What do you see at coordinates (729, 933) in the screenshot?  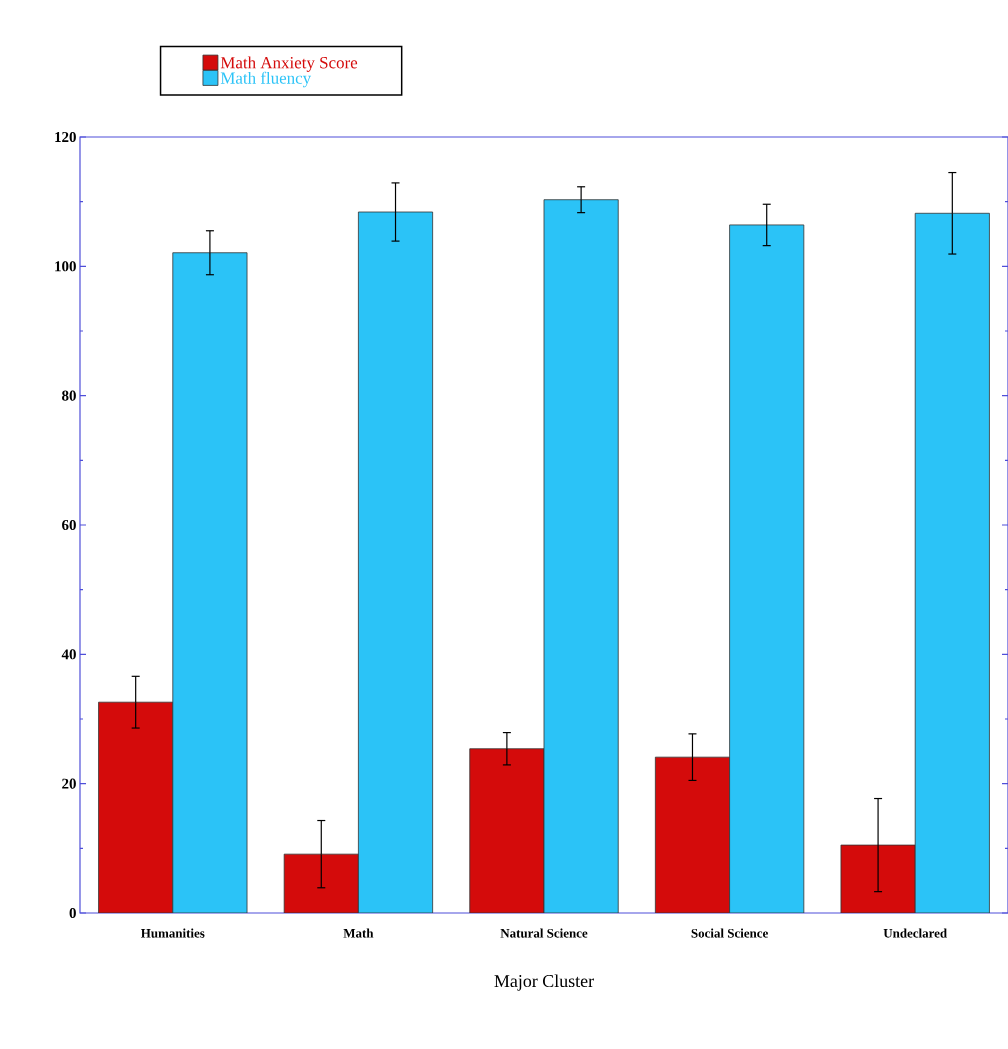 I see `x-tick-label: Social Science` at bounding box center [729, 933].